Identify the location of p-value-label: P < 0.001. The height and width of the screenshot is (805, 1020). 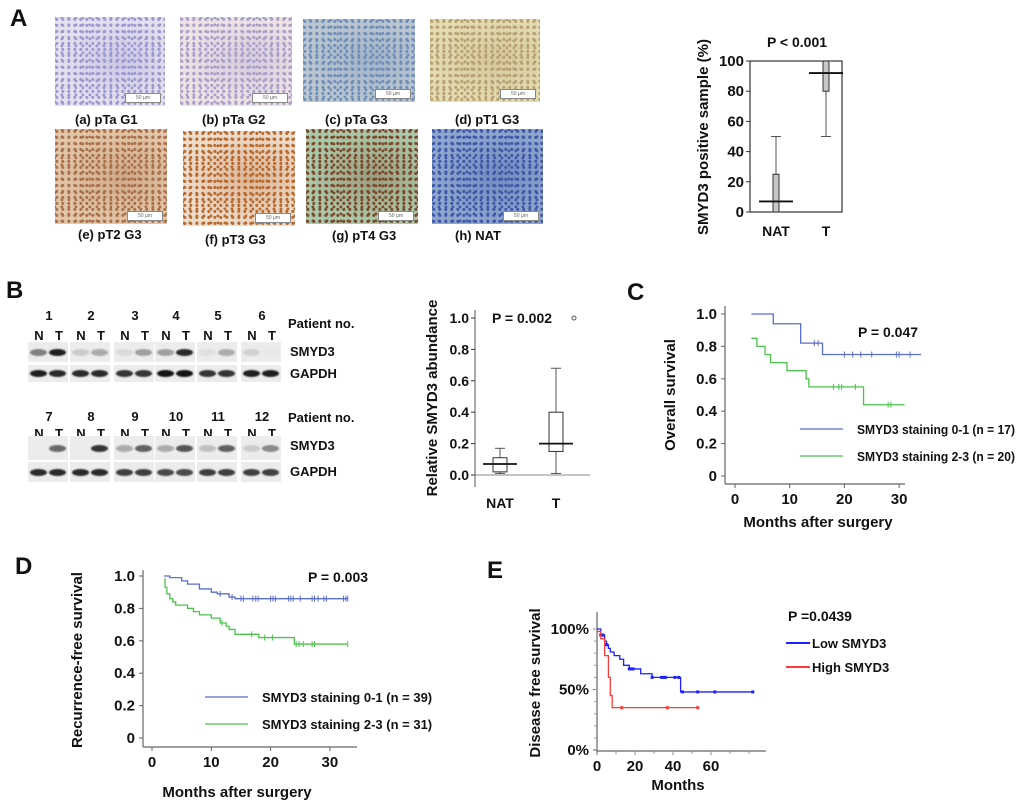
(797, 42).